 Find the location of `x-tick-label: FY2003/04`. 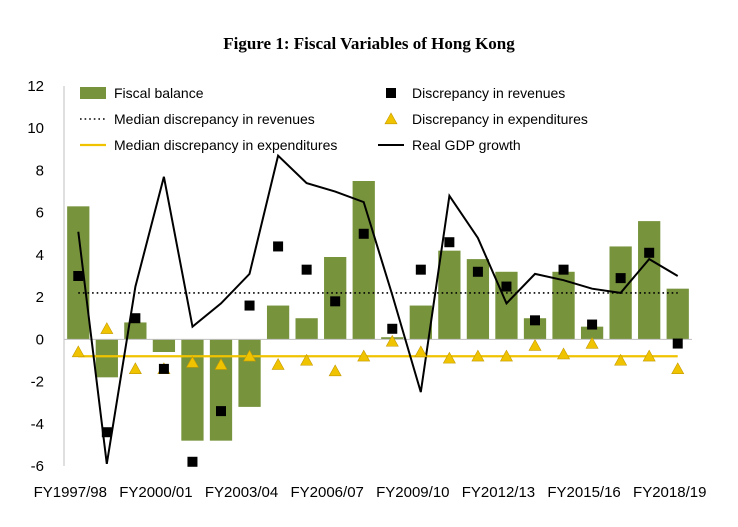

x-tick-label: FY2003/04 is located at coordinates (241, 492).